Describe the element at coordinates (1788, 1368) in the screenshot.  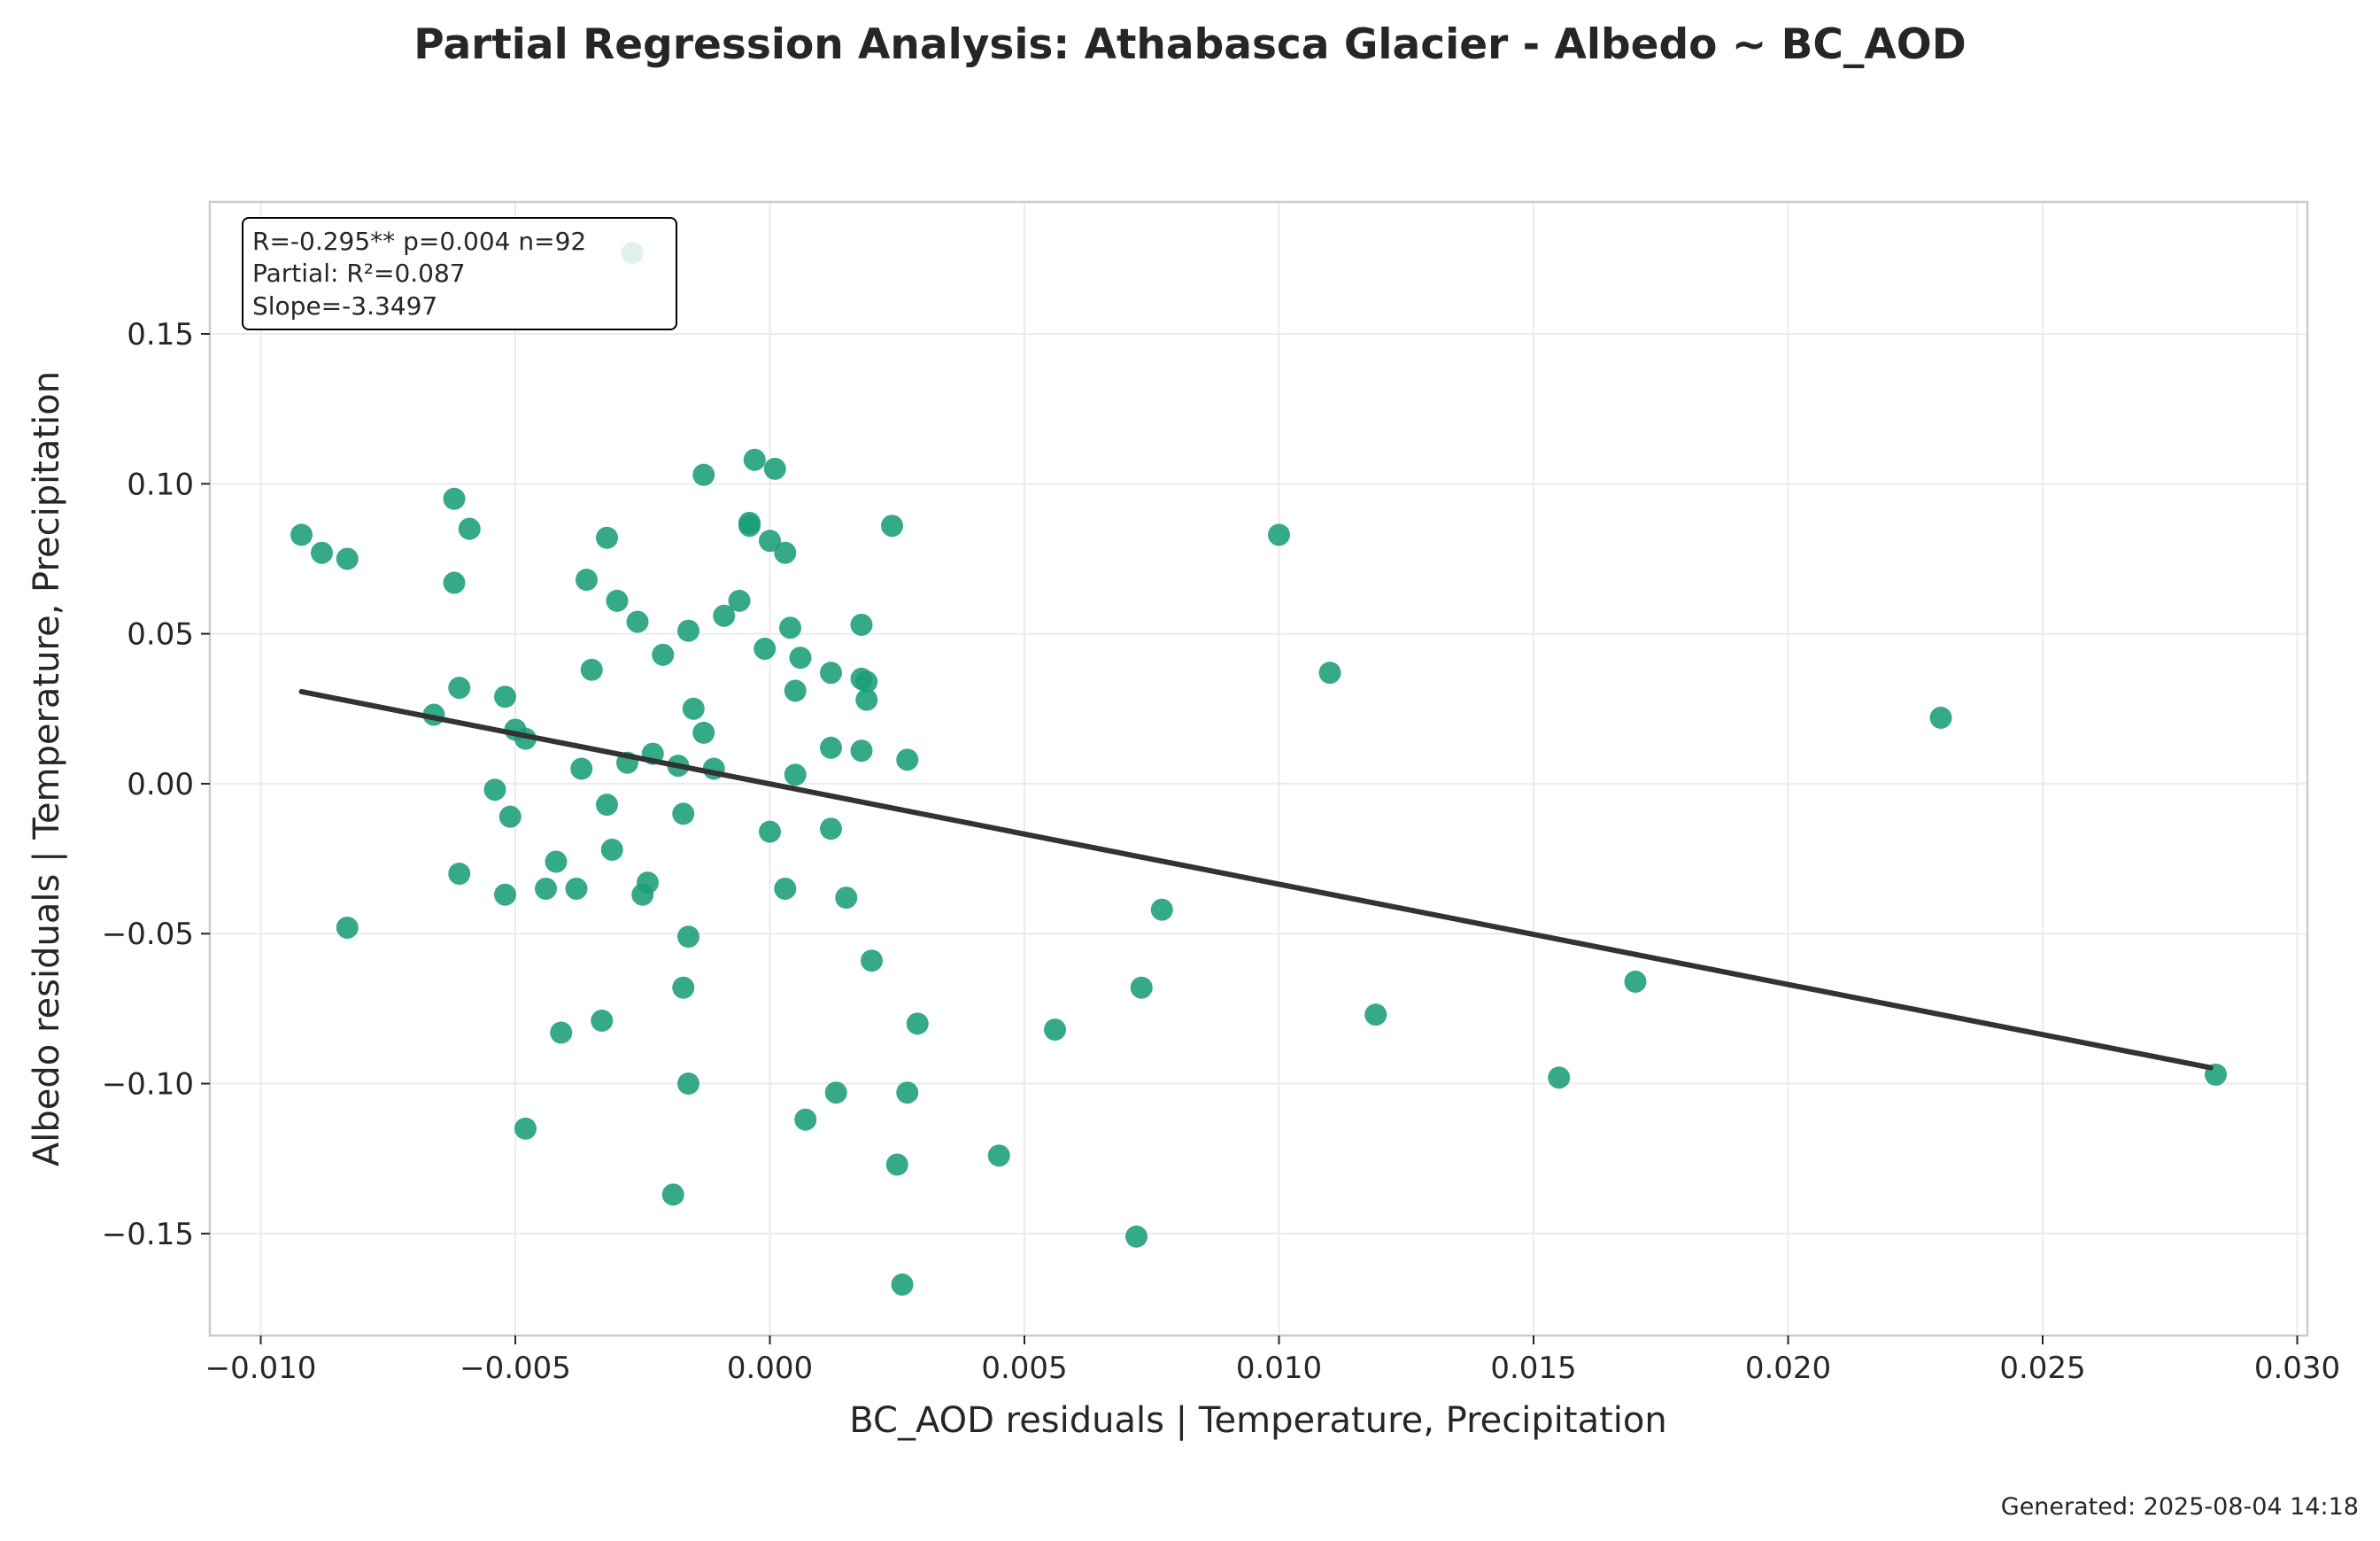
I see `x-tick-label: 0.020` at that location.